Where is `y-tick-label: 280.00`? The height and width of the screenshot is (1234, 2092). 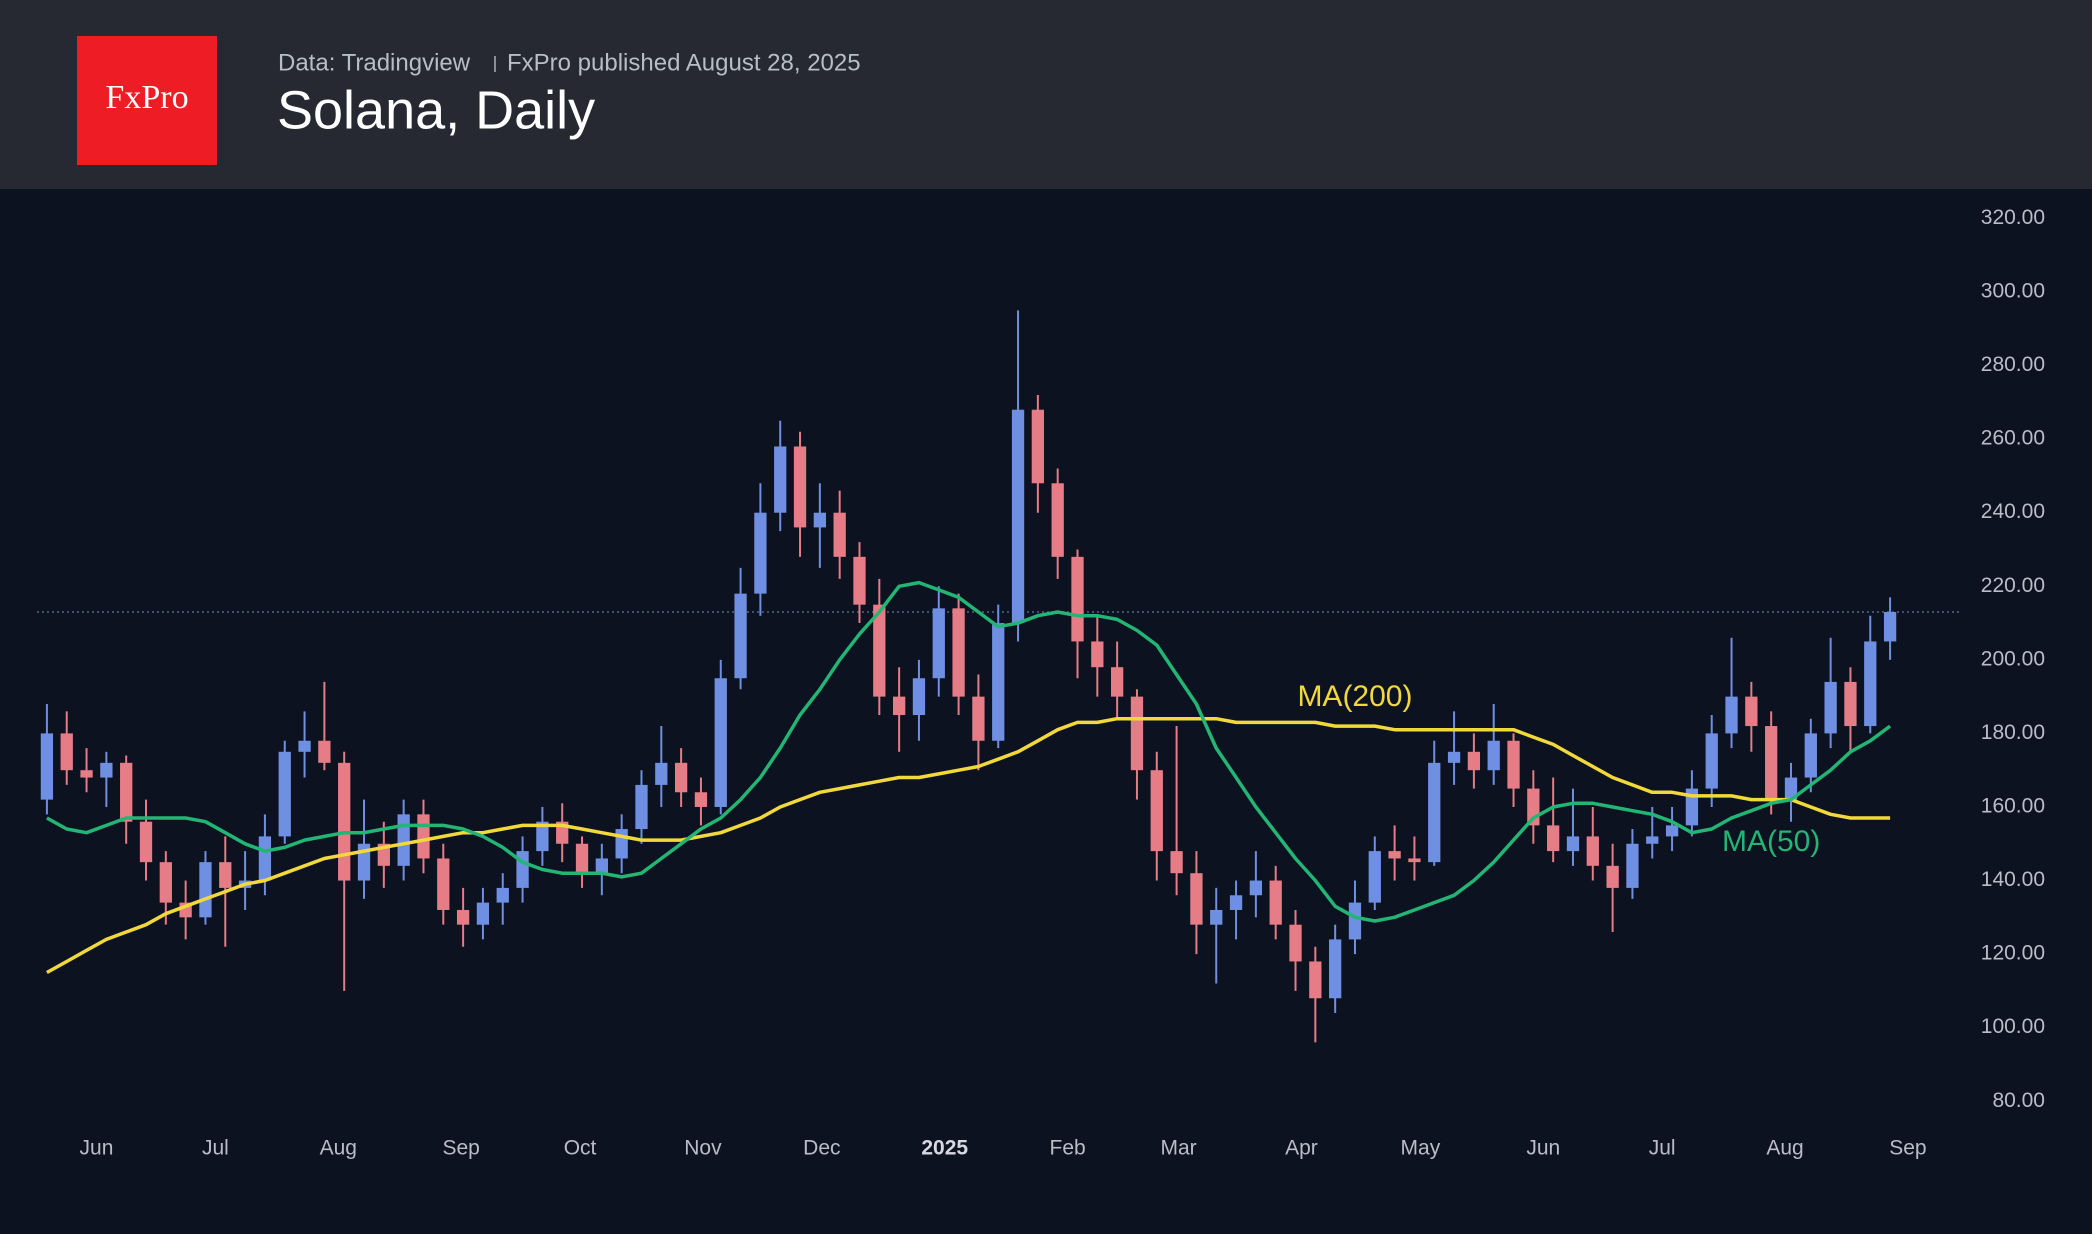 y-tick-label: 280.00 is located at coordinates (2013, 364).